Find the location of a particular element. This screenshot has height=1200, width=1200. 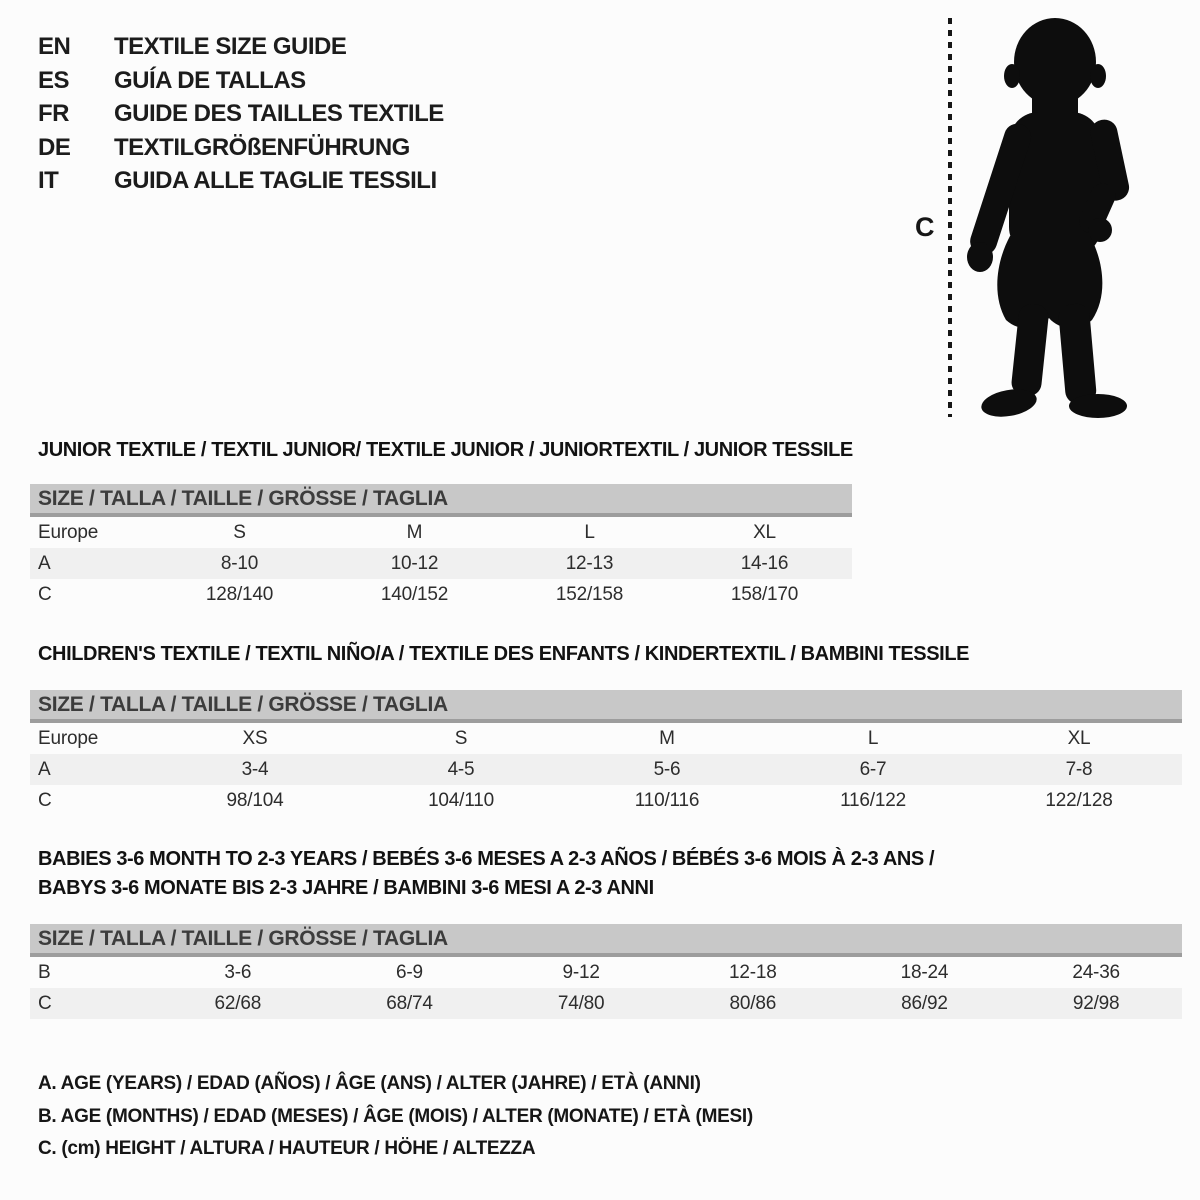

language-title: GUIDE DES TAILLES TEXTILE is located at coordinates (279, 113).